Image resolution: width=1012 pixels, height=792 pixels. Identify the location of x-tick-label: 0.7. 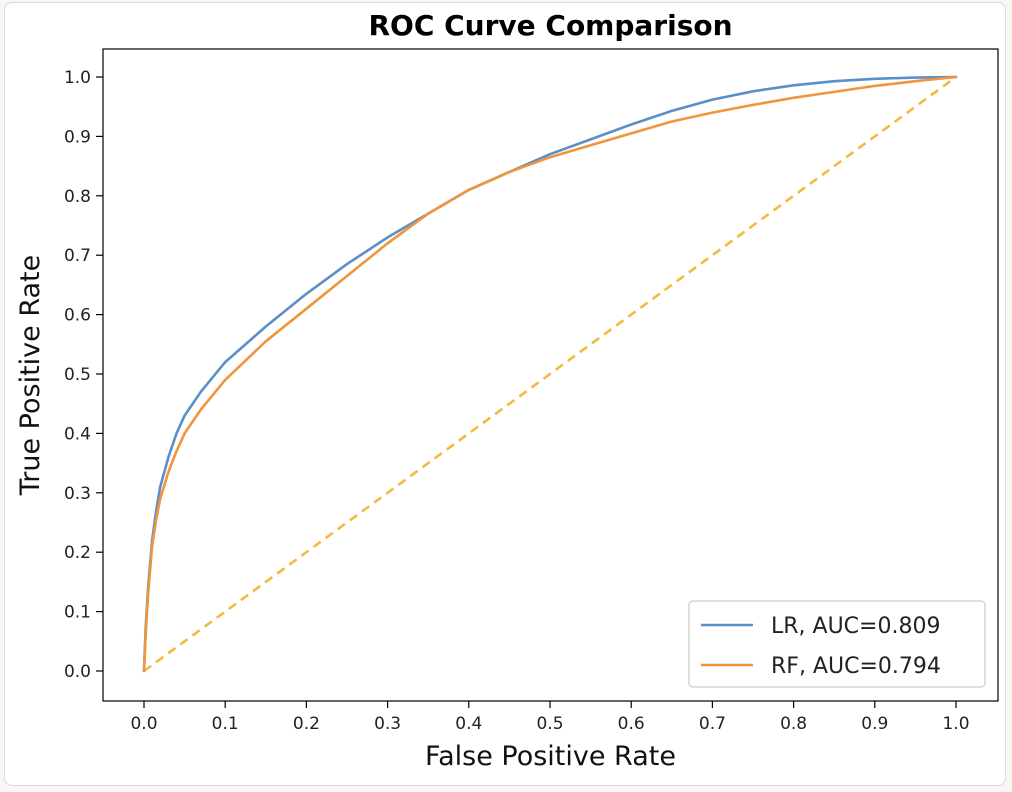
(712, 724).